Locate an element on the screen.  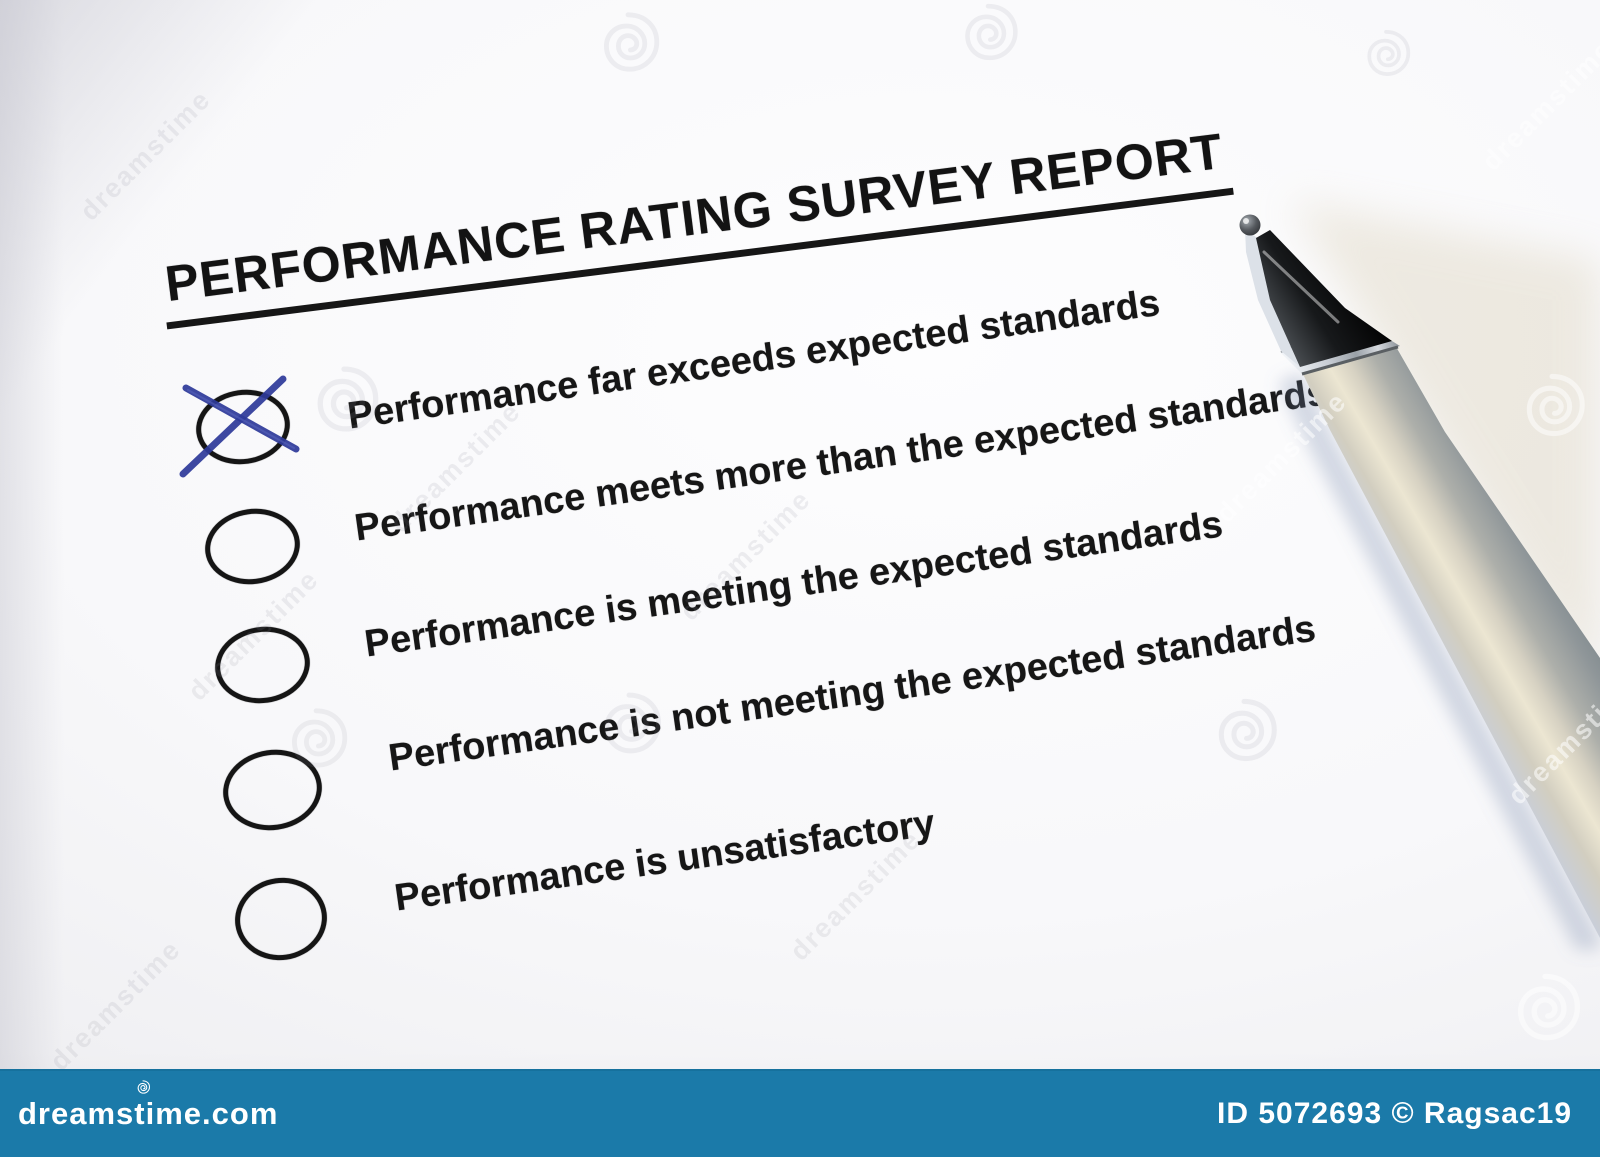
pen-barrel is located at coordinates (1451, 641).